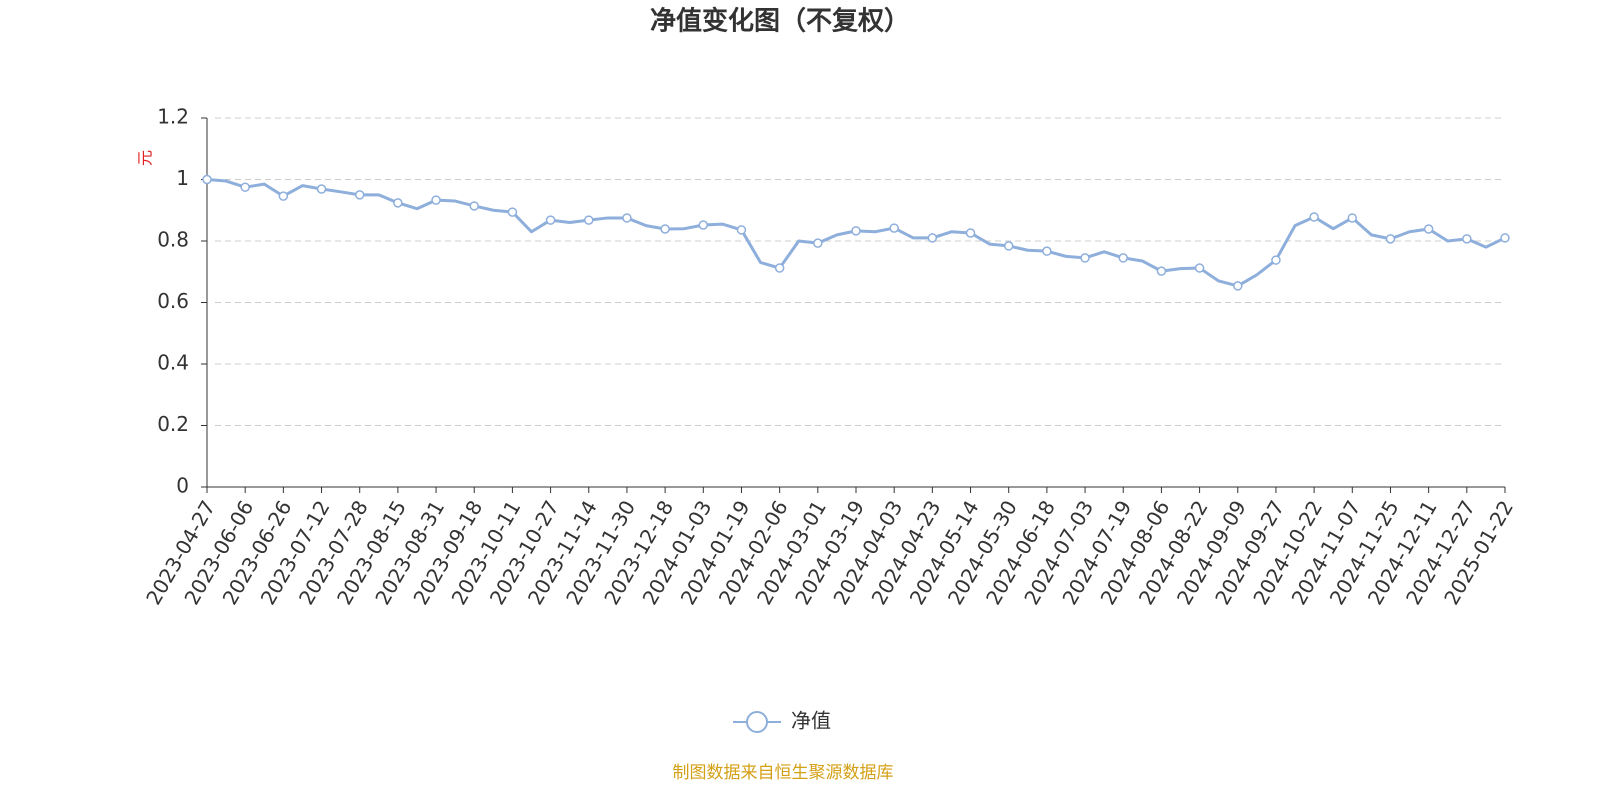 This screenshot has width=1600, height=804. Describe the element at coordinates (757, 722) in the screenshot. I see `legend-marker` at that location.